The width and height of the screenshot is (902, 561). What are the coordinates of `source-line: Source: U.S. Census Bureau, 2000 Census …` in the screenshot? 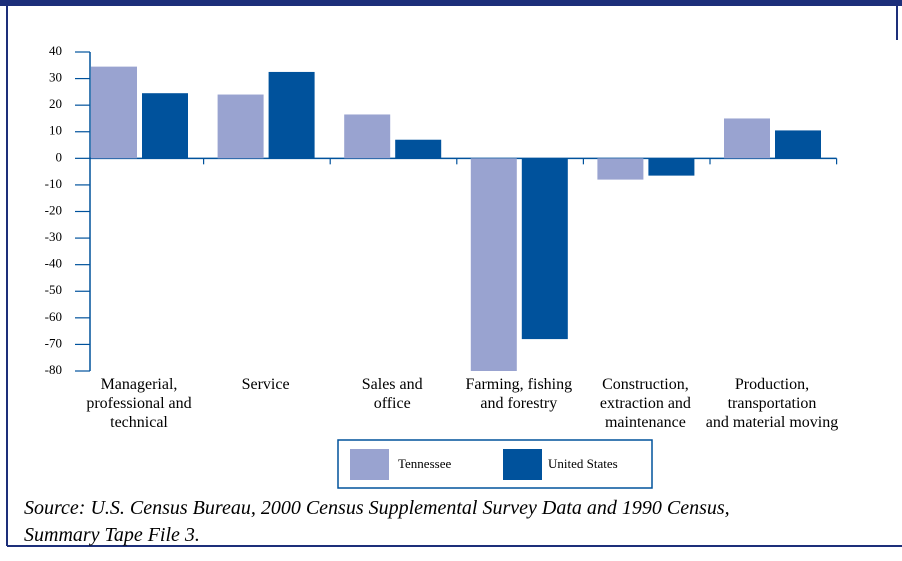 It's located at (377, 508).